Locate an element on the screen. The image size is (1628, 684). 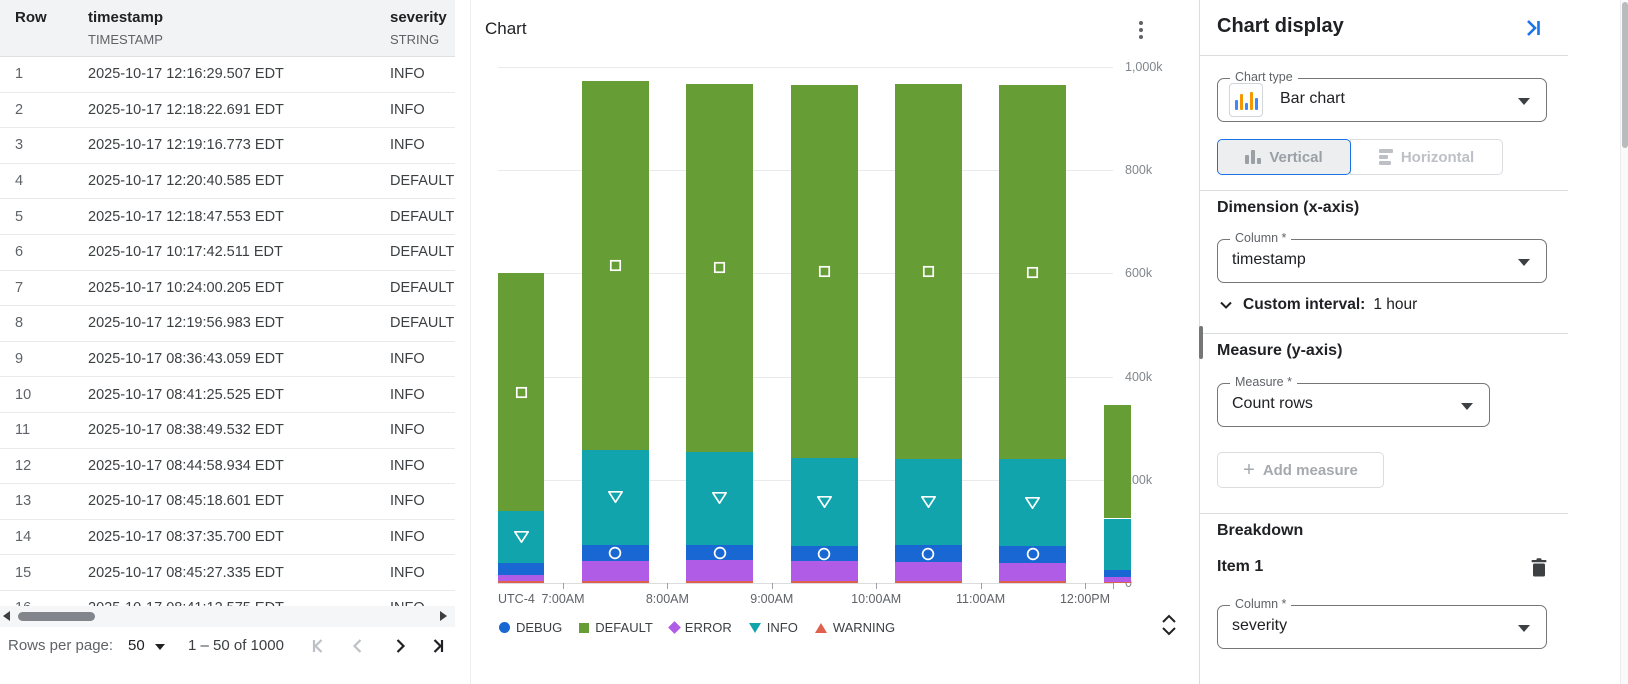
table-row: 4 2025-10-17 12:20:40.585 EDT DEFAULT is located at coordinates (227, 181).